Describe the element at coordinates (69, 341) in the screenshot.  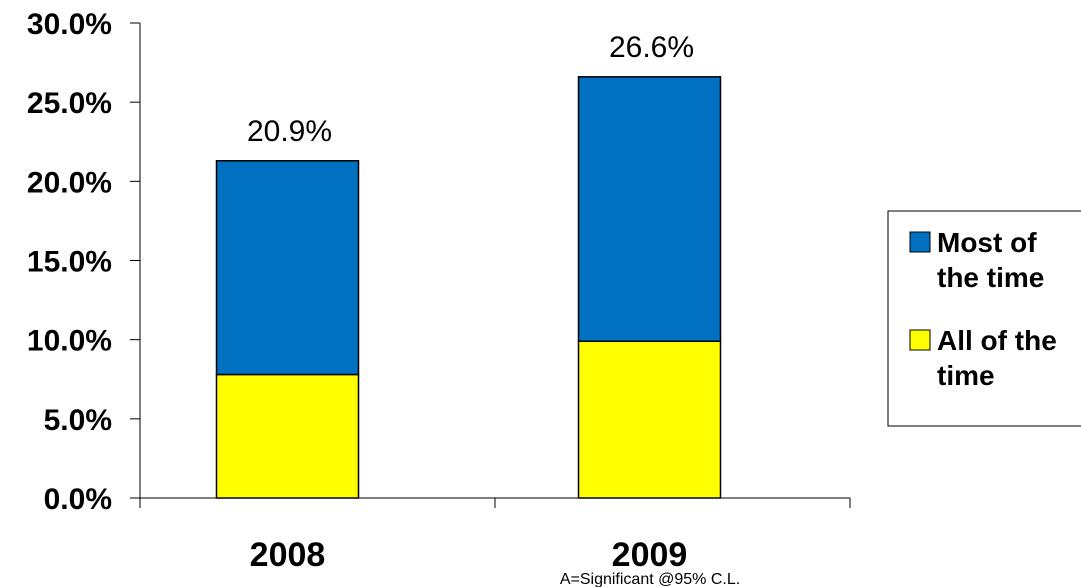
I see `y-tick-label: 10.0%` at that location.